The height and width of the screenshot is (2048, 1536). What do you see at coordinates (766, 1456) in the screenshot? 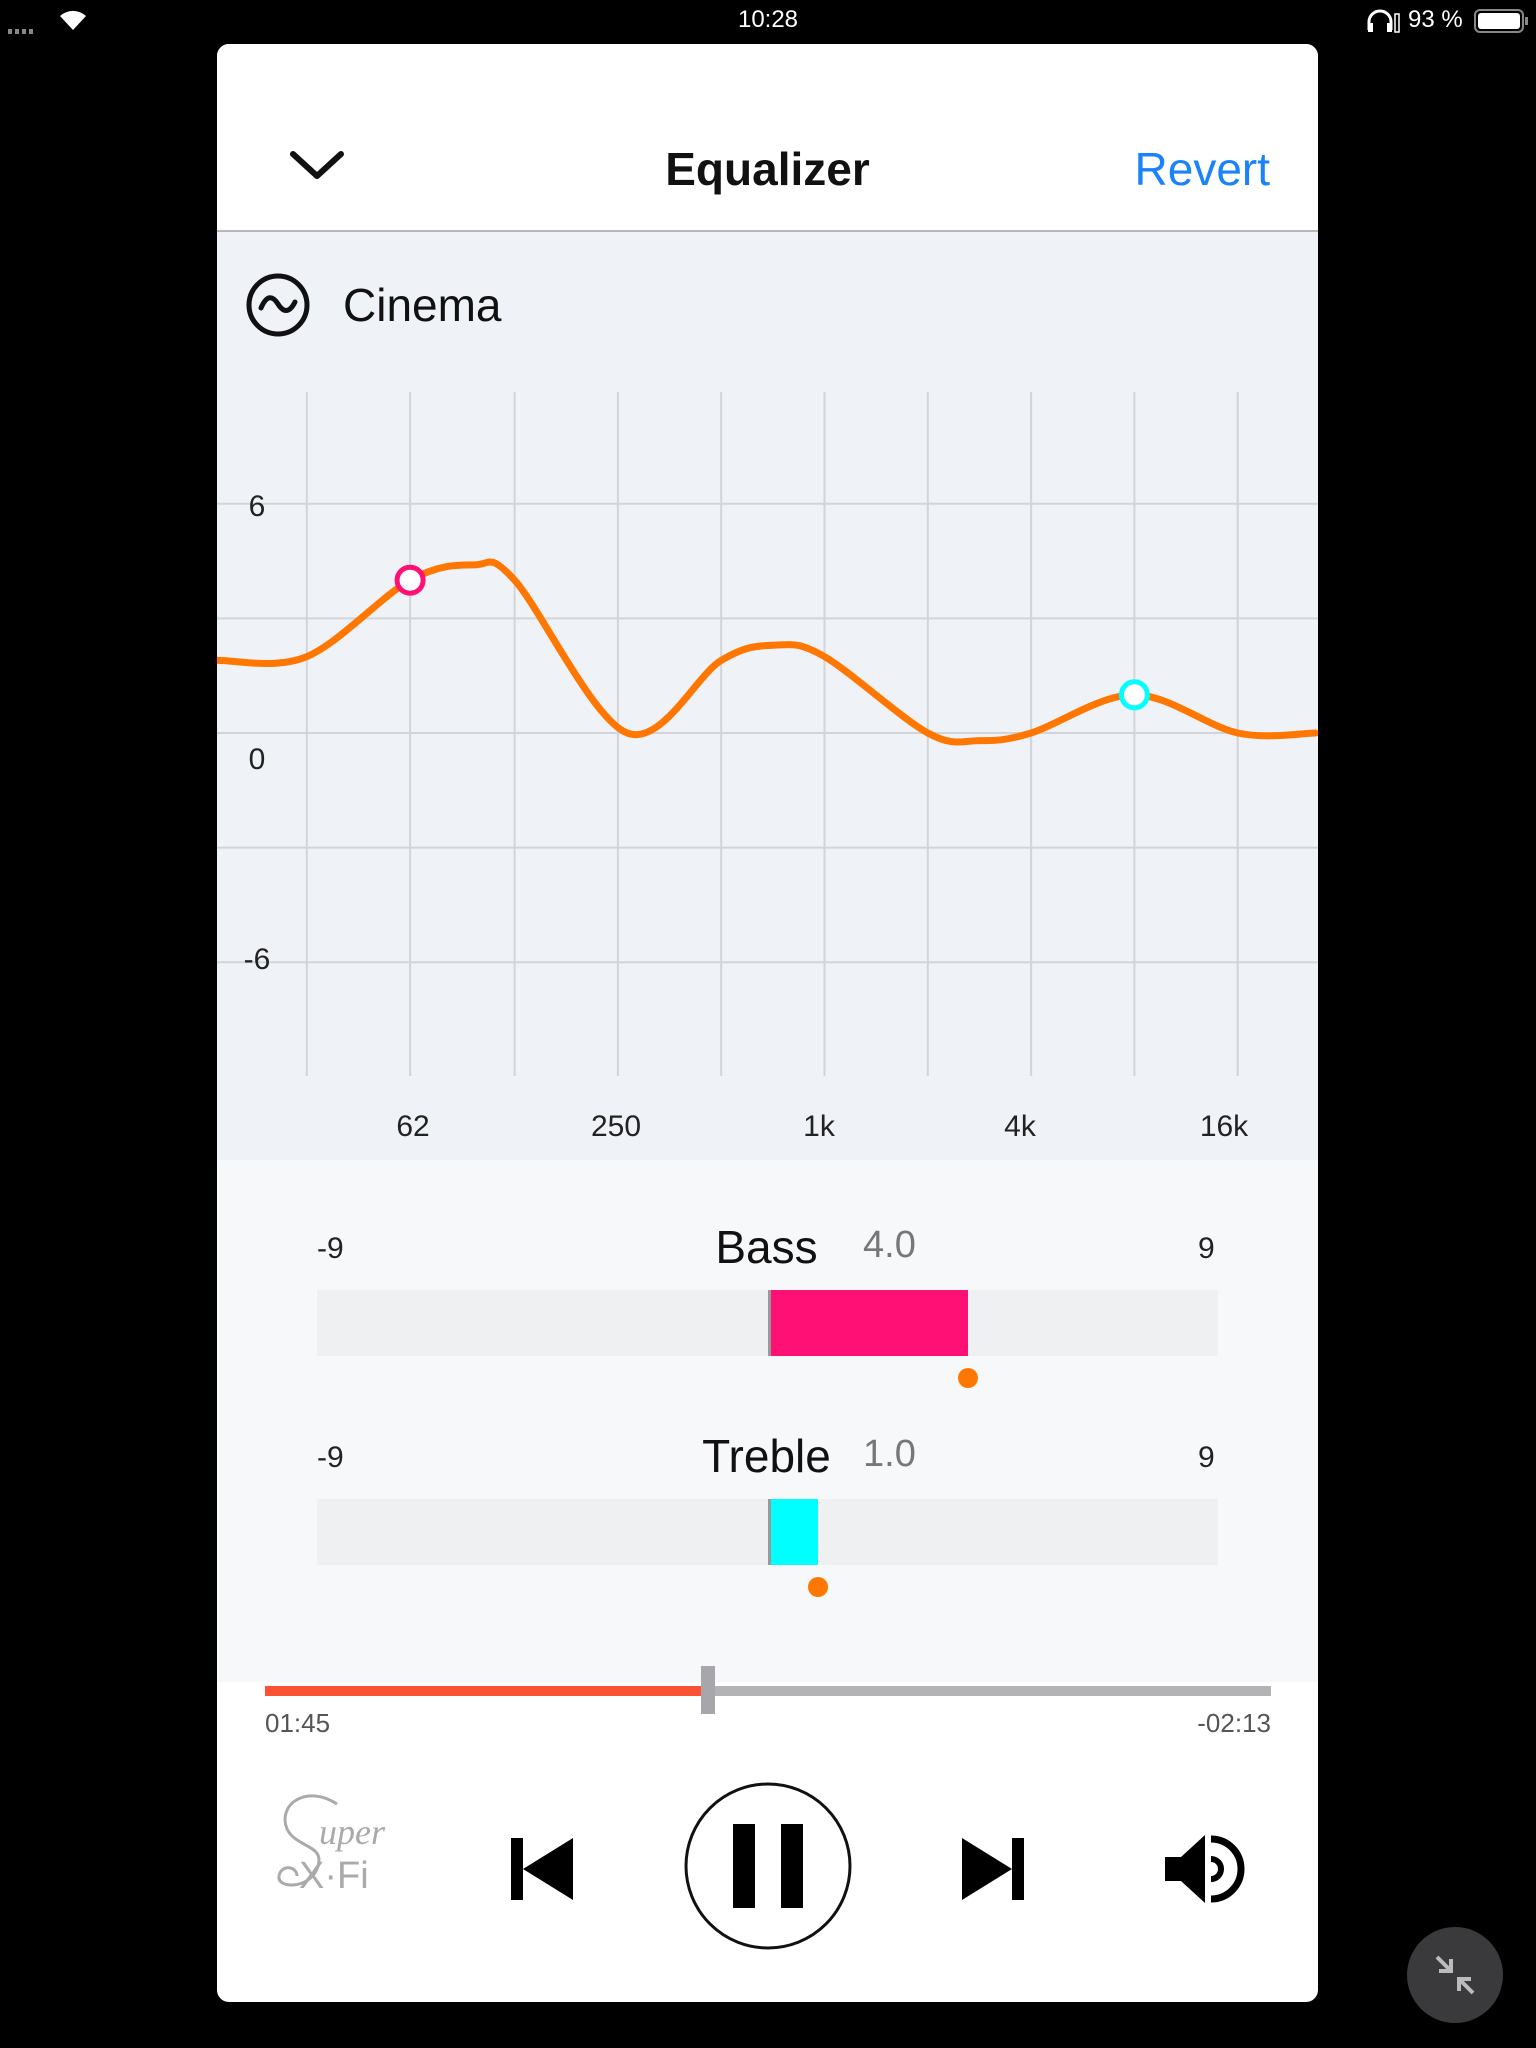
I see `slider-name: Treble` at bounding box center [766, 1456].